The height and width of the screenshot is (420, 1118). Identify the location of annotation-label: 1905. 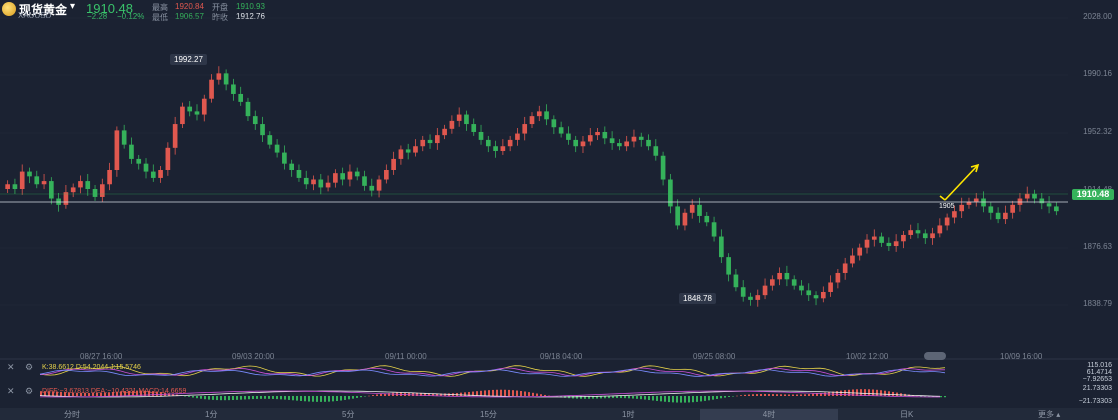
(947, 206).